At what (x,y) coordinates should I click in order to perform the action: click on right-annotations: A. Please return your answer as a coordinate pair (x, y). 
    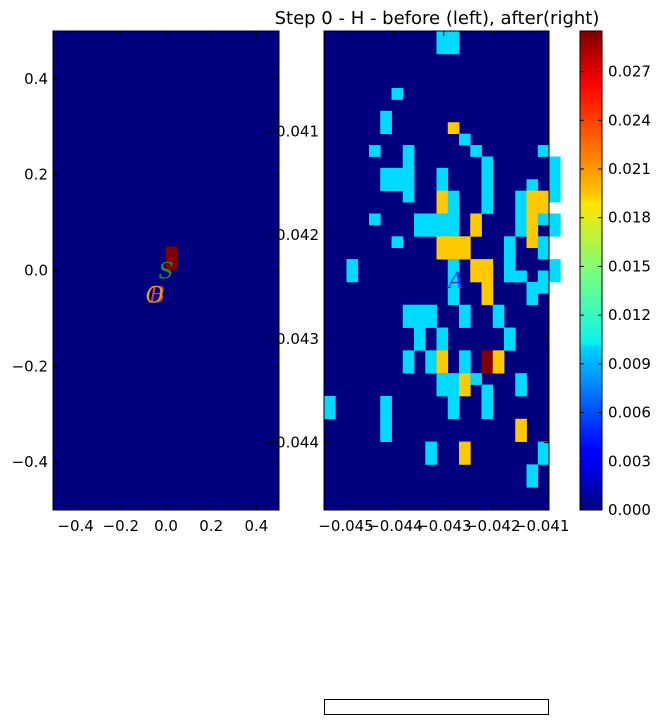
    Looking at the image, I should click on (455, 281).